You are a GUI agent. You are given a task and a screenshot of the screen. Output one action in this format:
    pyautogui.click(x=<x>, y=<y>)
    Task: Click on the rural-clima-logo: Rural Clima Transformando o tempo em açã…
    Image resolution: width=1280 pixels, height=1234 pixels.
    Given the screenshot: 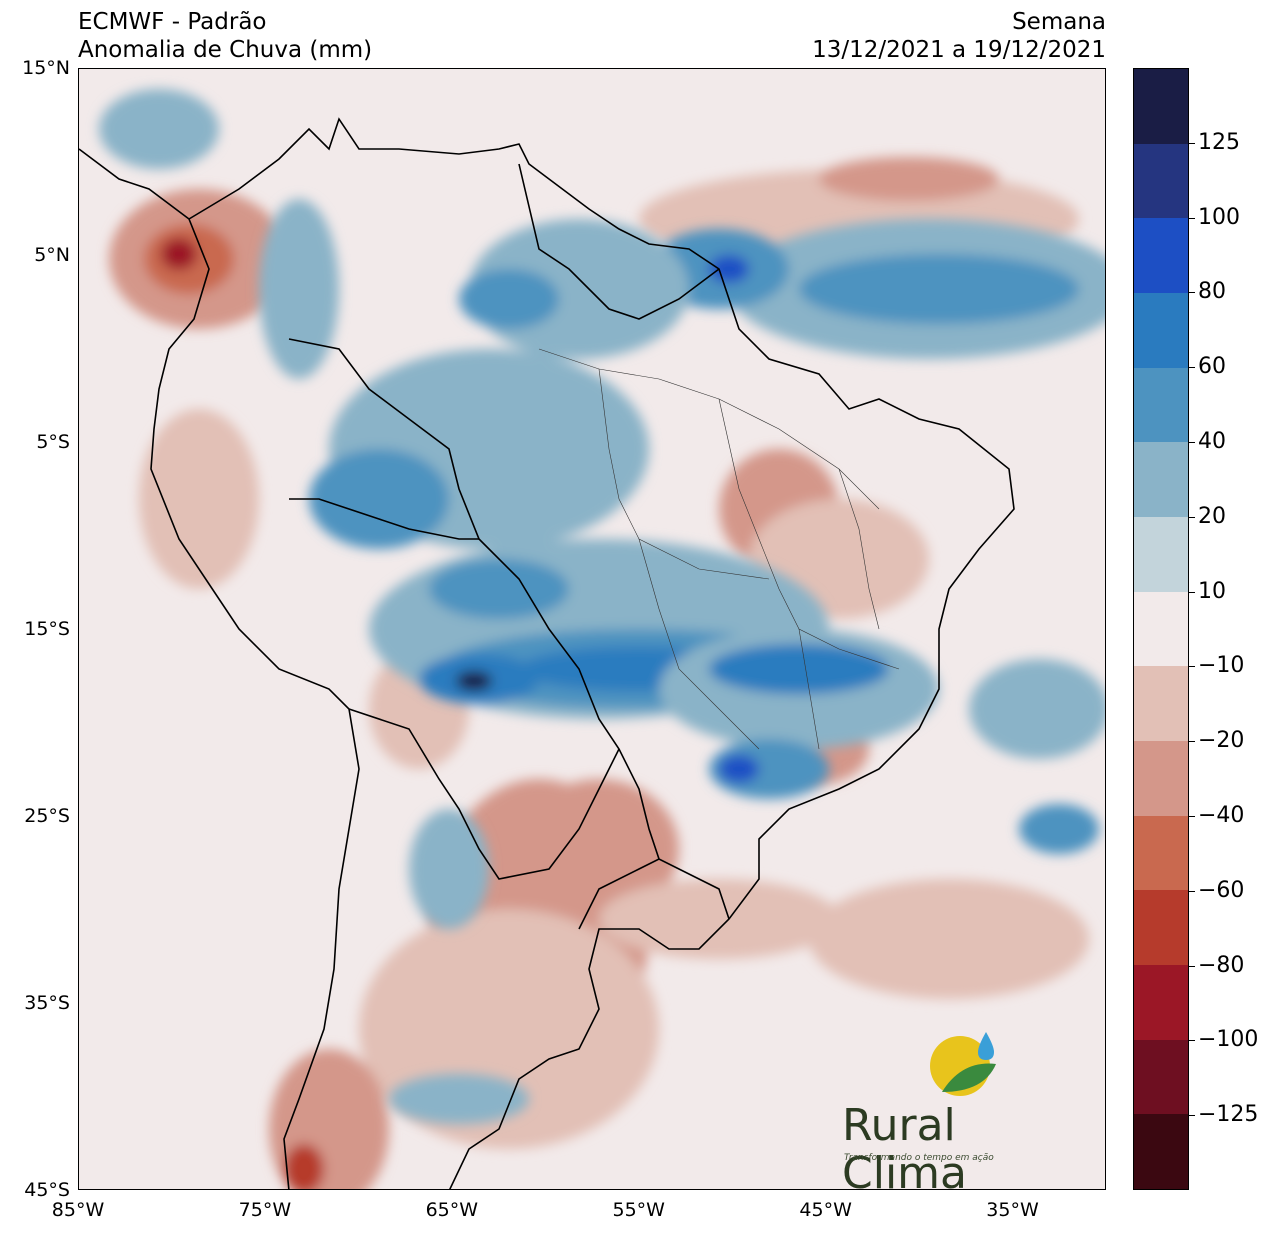 What is the action you would take?
    pyautogui.click(x=963, y=1114)
    